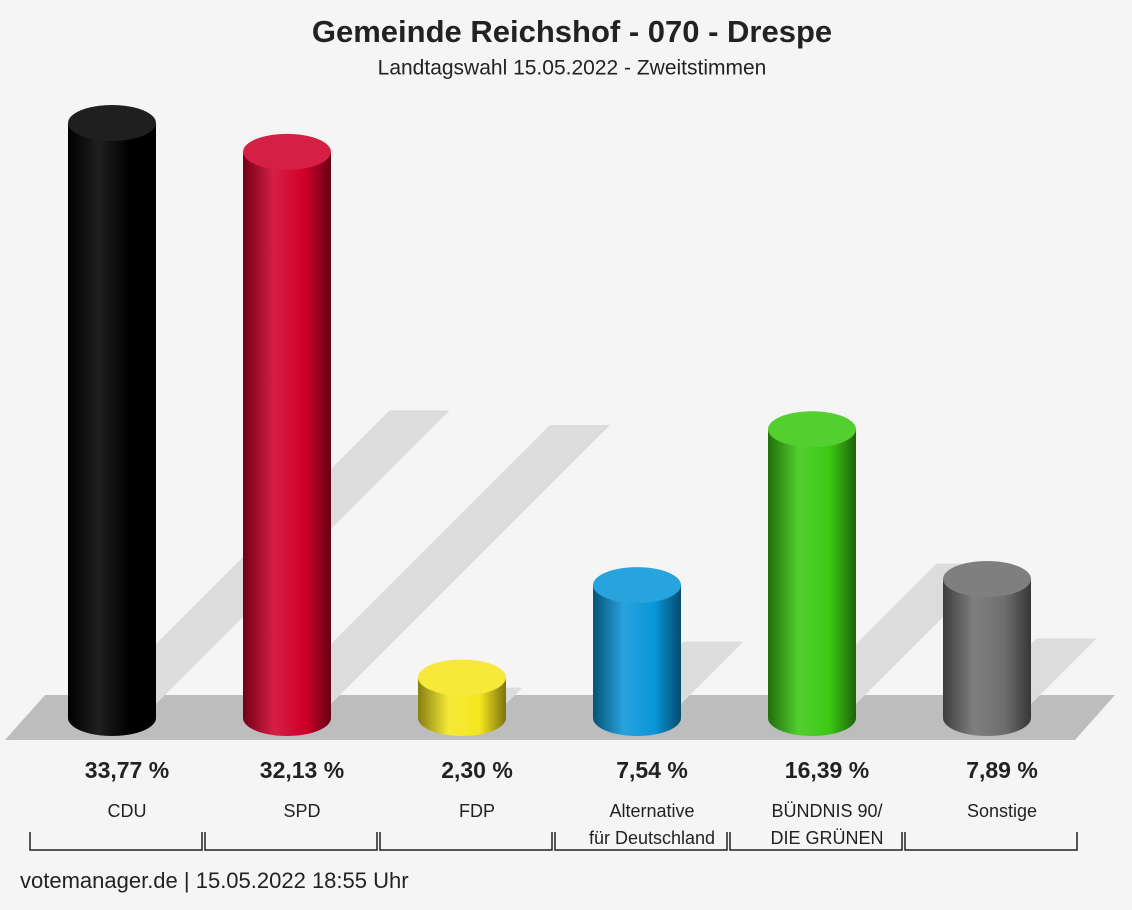  Describe the element at coordinates (652, 838) in the screenshot. I see `category-label: für Deutschland` at that location.